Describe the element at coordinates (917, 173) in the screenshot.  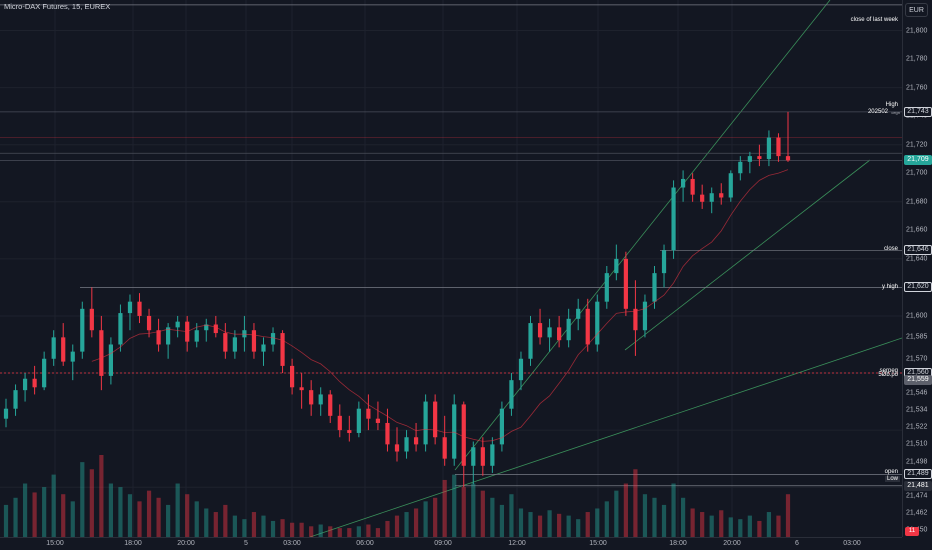
I see `price-tick: 21,700` at that location.